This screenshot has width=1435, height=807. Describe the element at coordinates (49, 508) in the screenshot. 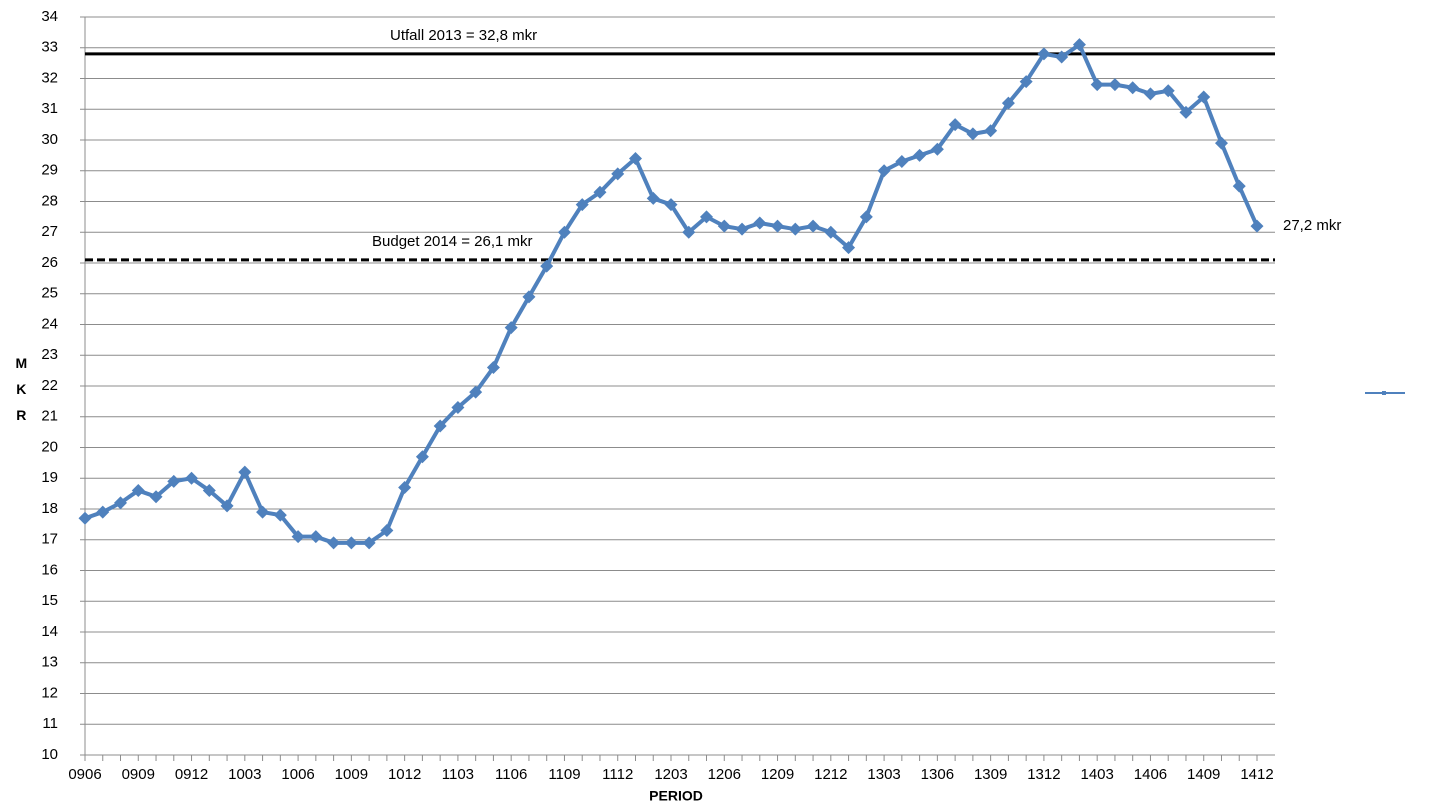

I see `y-tick-label: 18` at that location.